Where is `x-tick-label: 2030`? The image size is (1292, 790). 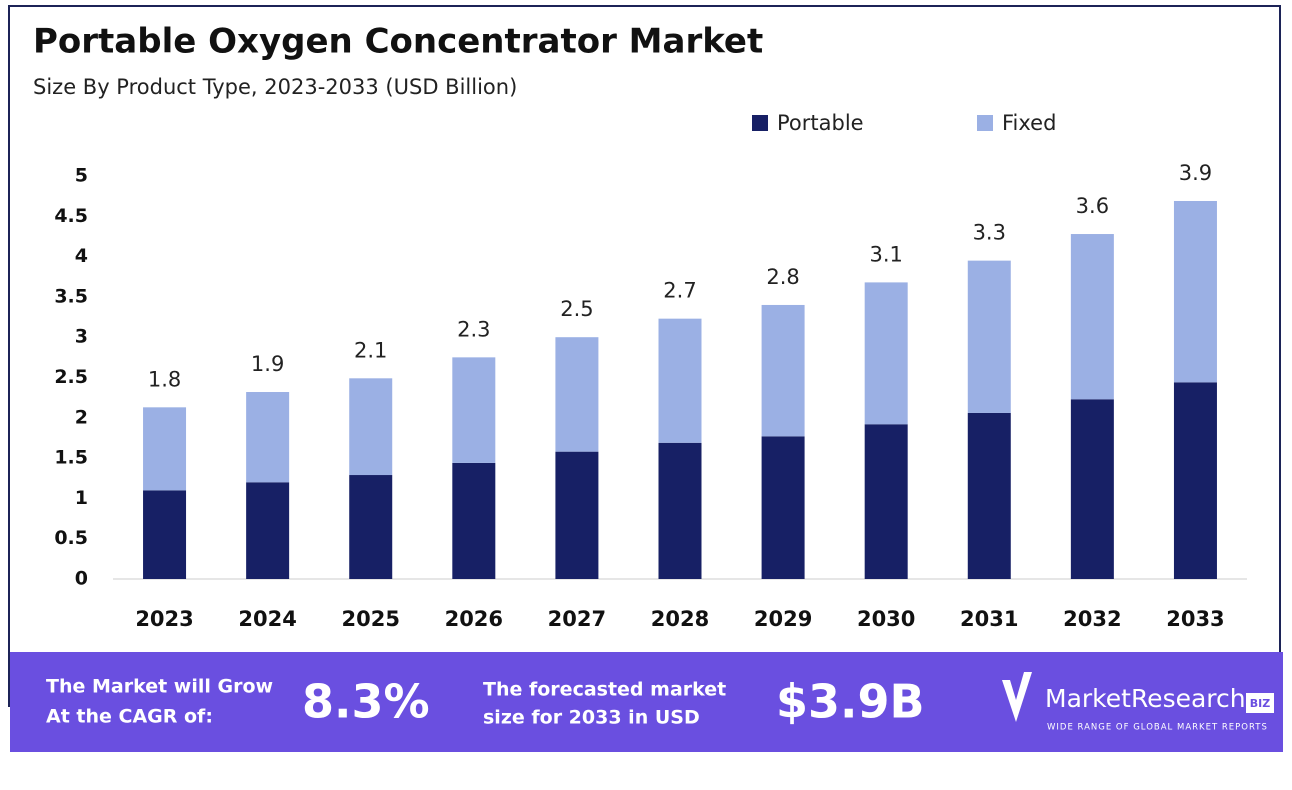
x-tick-label: 2030 is located at coordinates (886, 619).